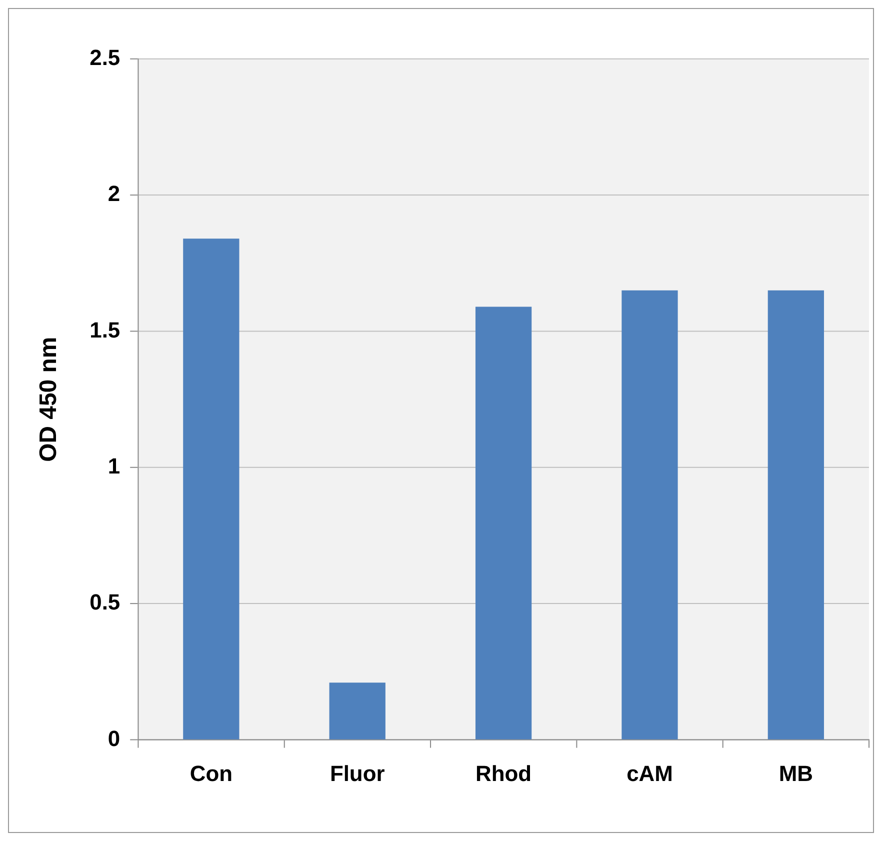 The height and width of the screenshot is (843, 884). What do you see at coordinates (358, 773) in the screenshot?
I see `x-tick-label: Fluor` at bounding box center [358, 773].